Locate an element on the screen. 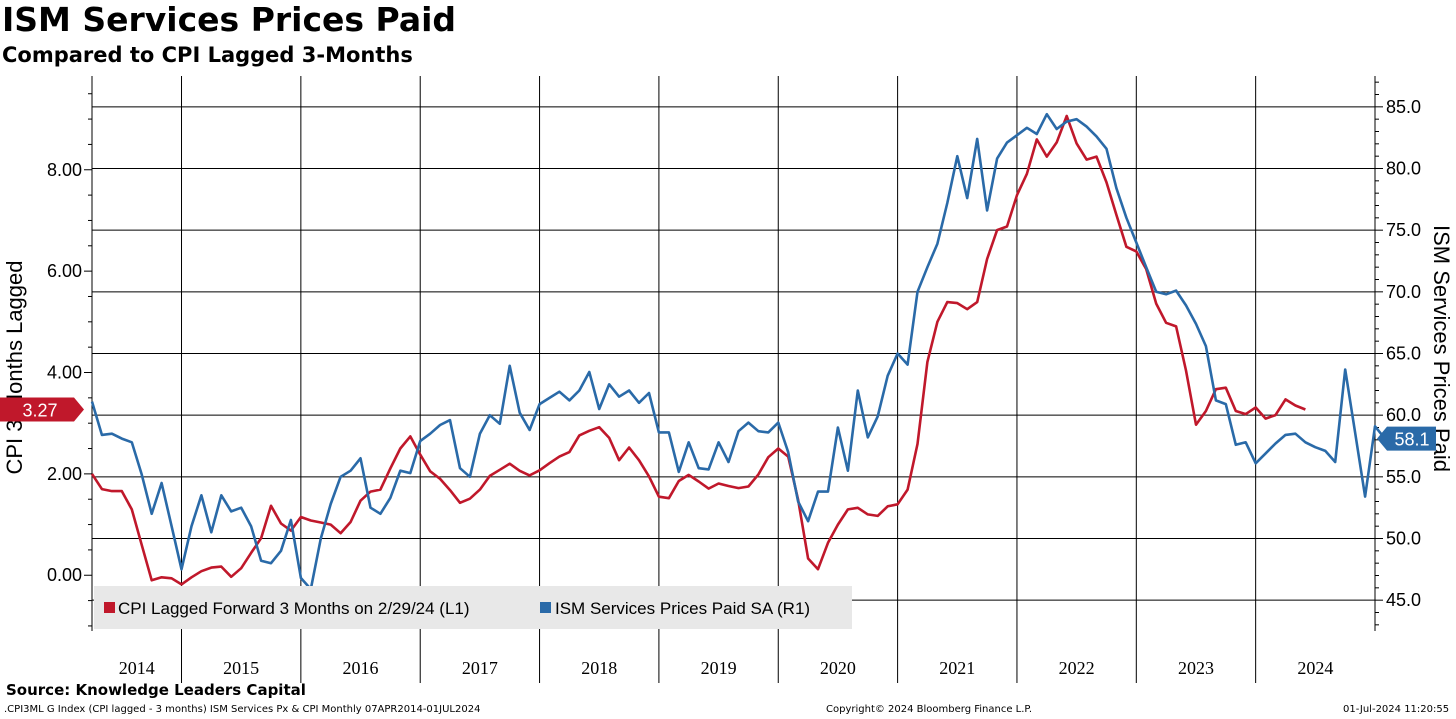 The width and height of the screenshot is (1456, 719). value-labels: 3.27 58.1 is located at coordinates (718, 424).